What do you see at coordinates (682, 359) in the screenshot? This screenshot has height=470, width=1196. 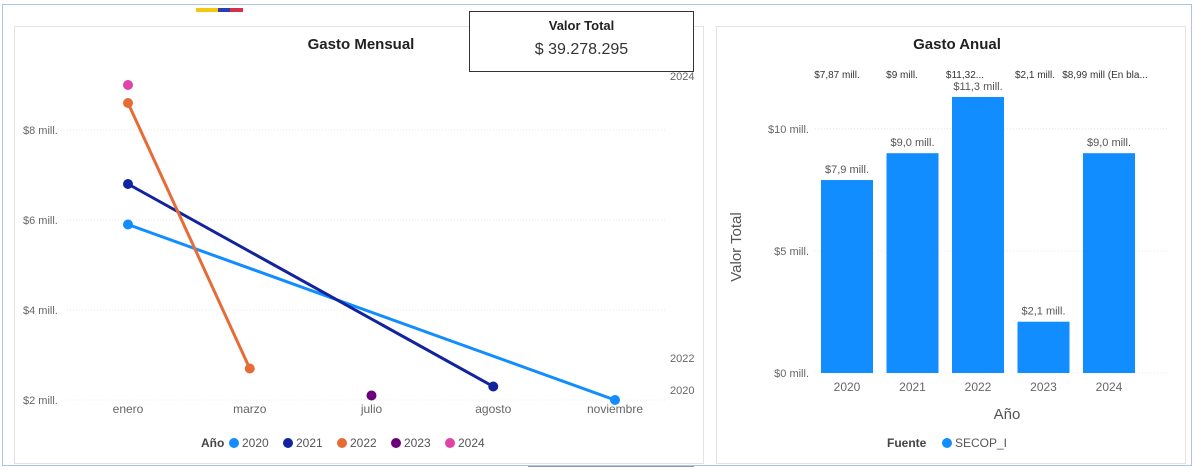 I see `side-label-2022: 2022` at bounding box center [682, 359].